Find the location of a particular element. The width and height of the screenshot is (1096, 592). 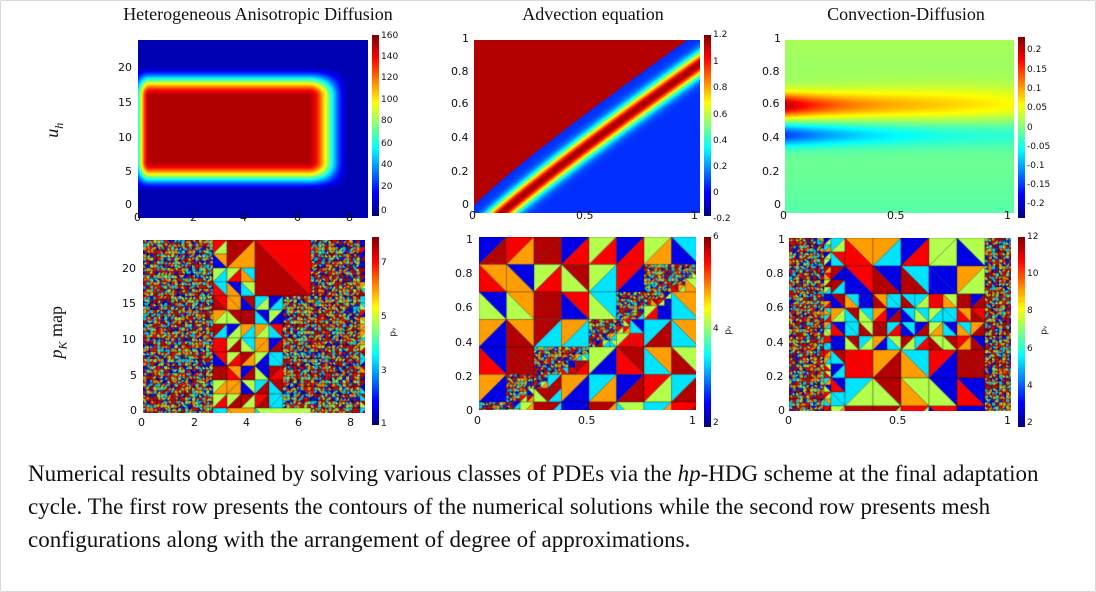

cb2-tick: 0.6 is located at coordinates (720, 115).